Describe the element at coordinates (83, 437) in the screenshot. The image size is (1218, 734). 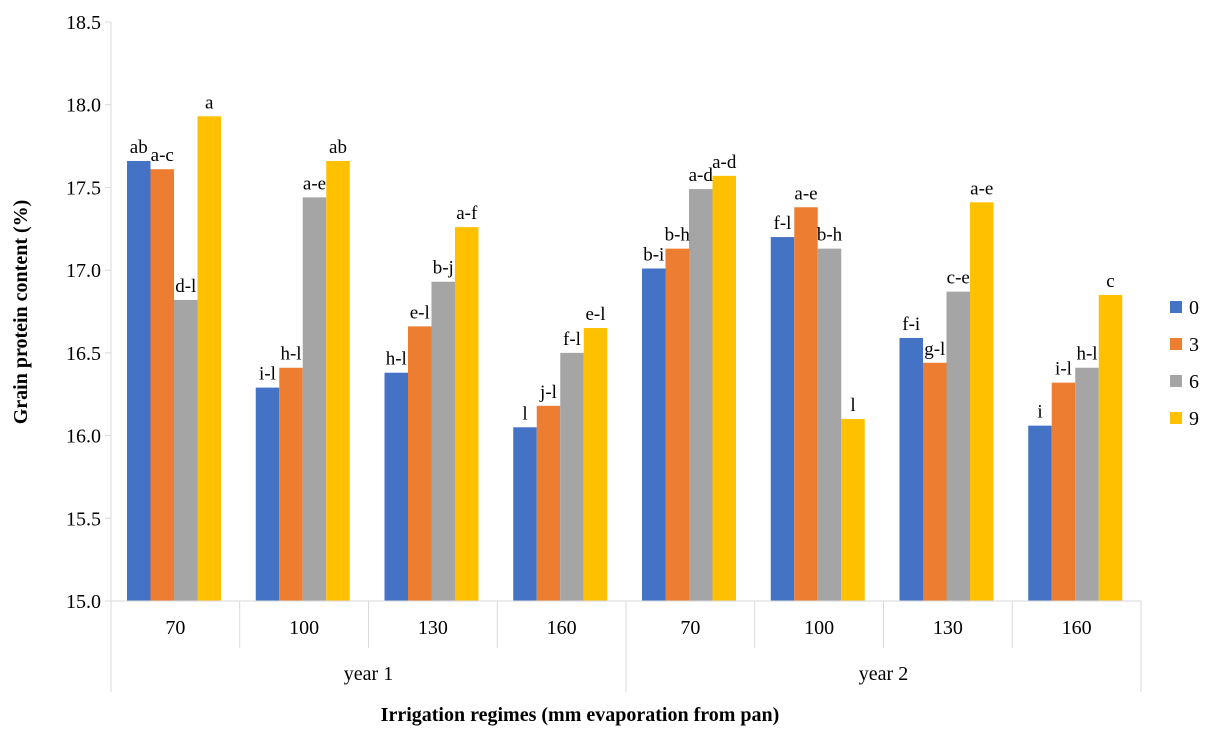
I see `y-tick-label: 16.0` at that location.